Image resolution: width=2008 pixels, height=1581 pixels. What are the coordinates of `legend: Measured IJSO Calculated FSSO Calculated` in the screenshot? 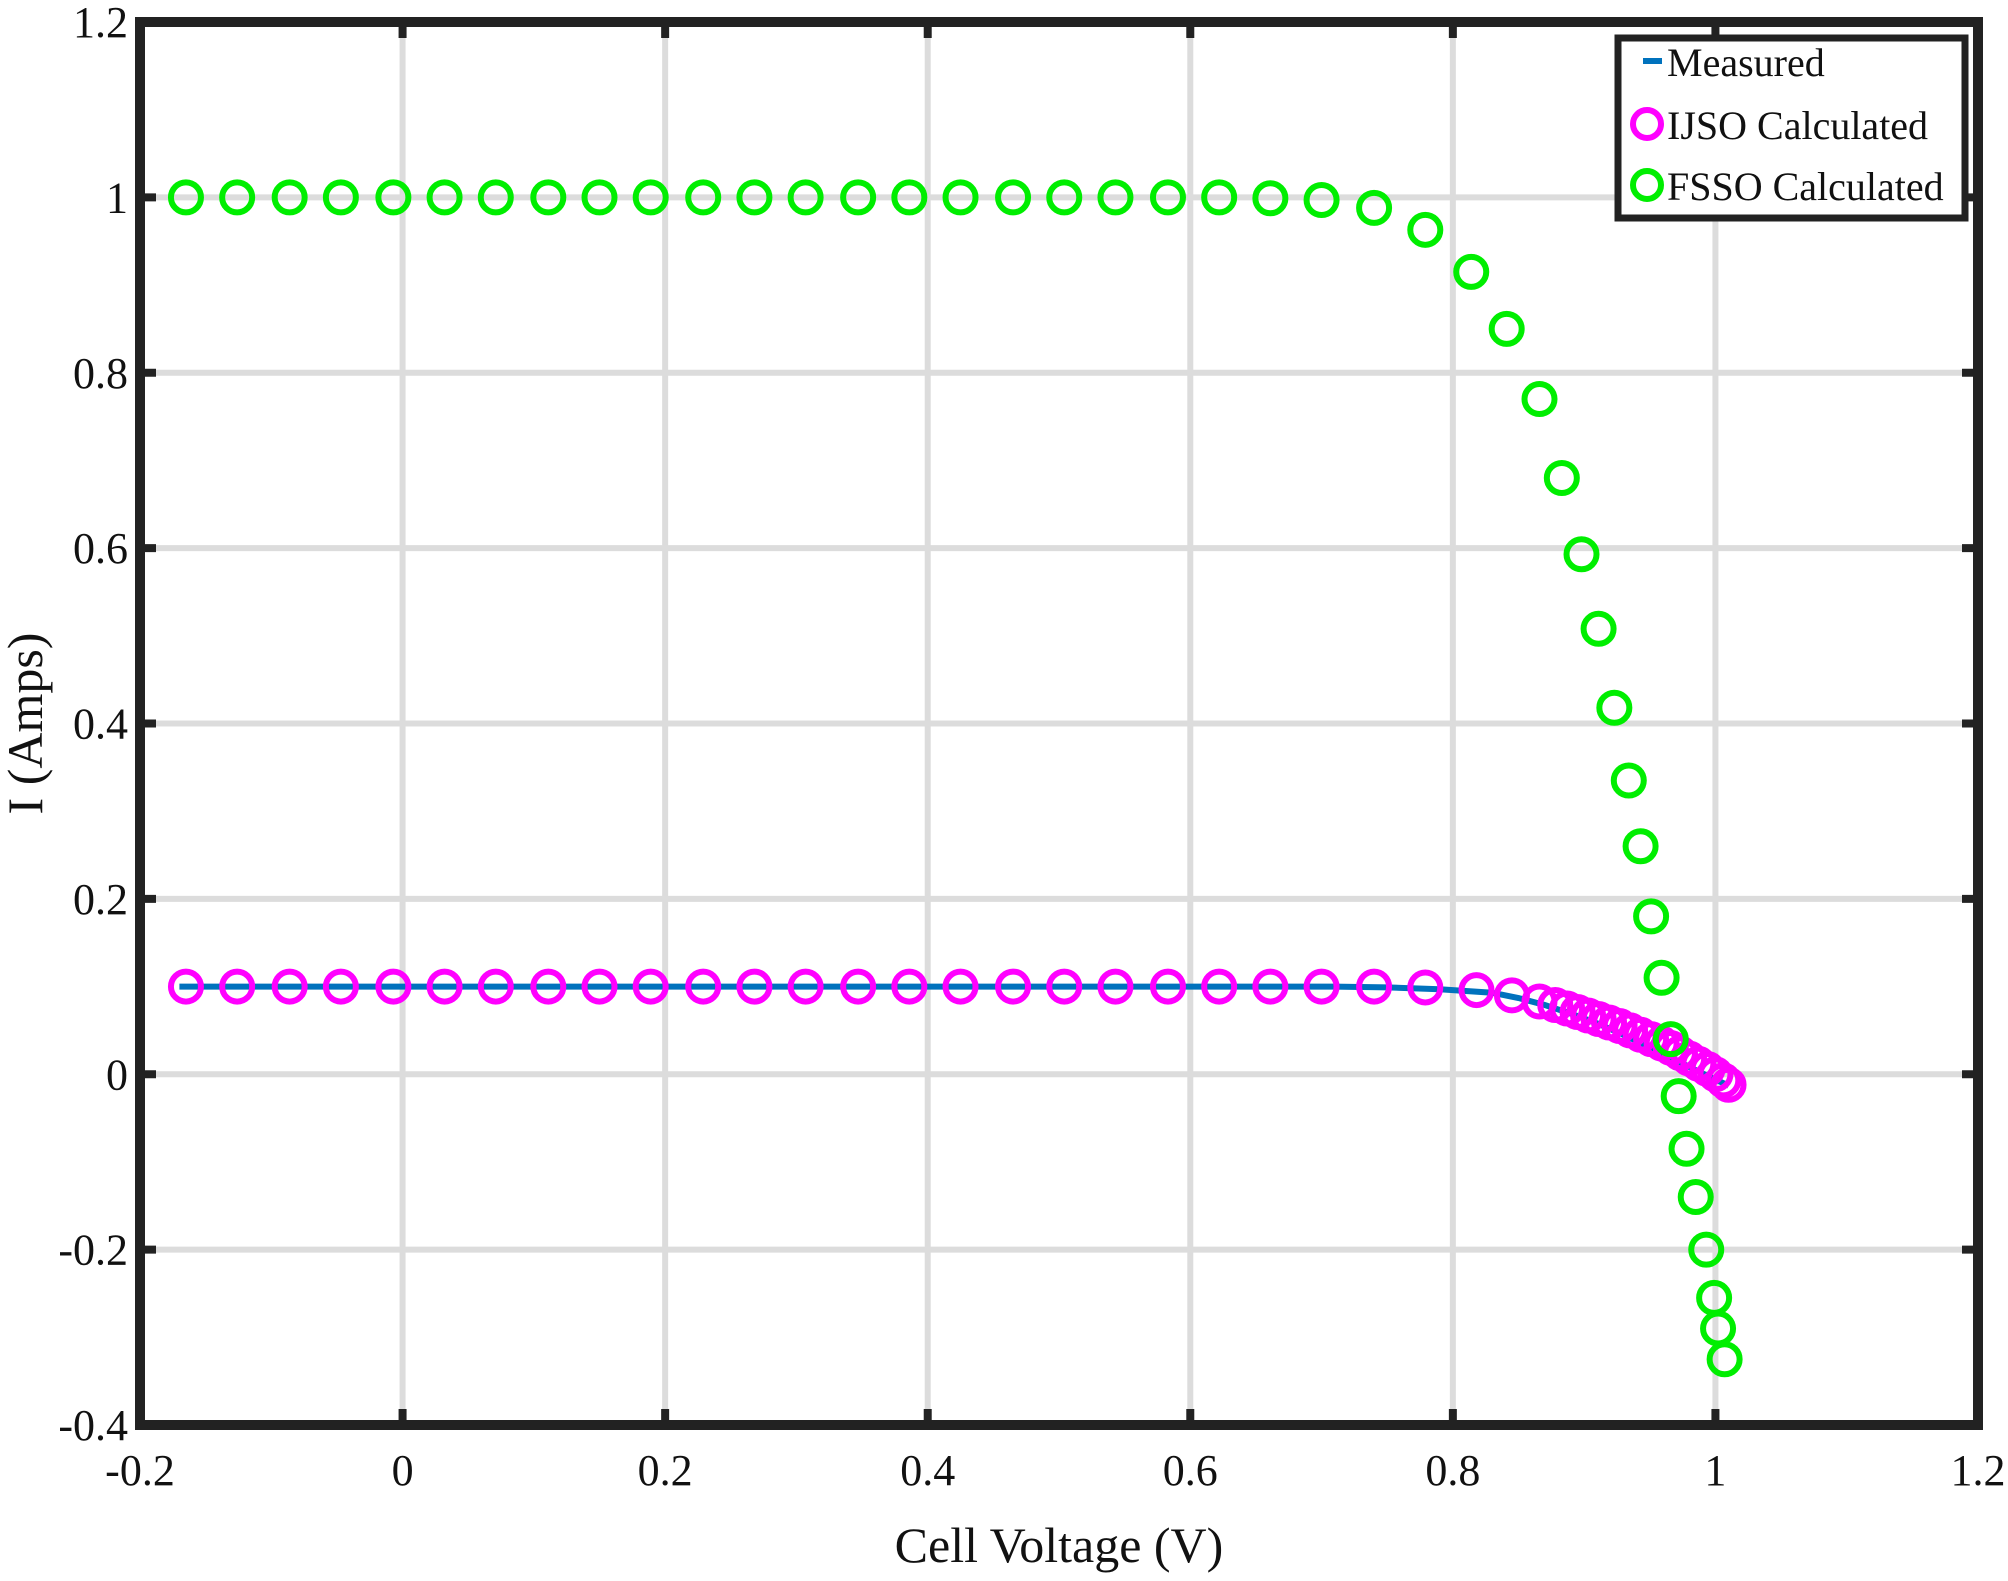 It's located at (1791, 128).